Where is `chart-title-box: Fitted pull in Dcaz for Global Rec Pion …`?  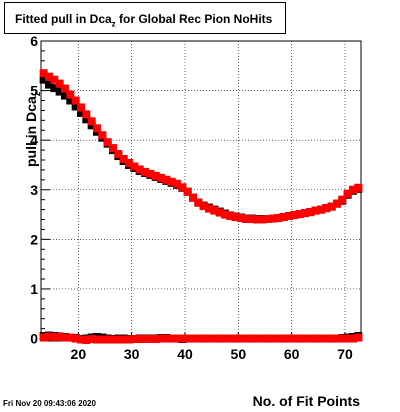
chart-title-box: Fitted pull in Dcaz for Global Rec Pion … is located at coordinates (145, 18).